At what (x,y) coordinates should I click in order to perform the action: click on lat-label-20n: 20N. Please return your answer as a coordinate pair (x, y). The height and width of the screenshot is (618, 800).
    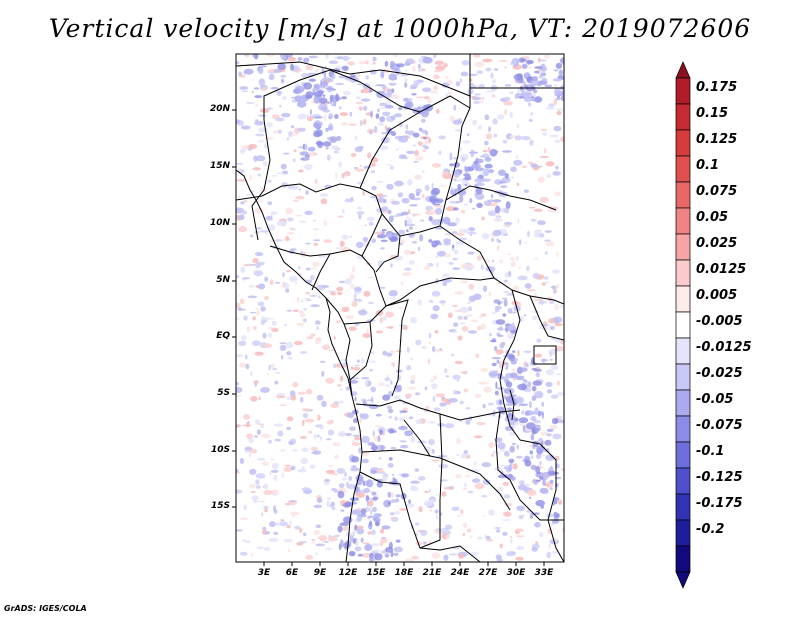
    Looking at the image, I should click on (219, 109).